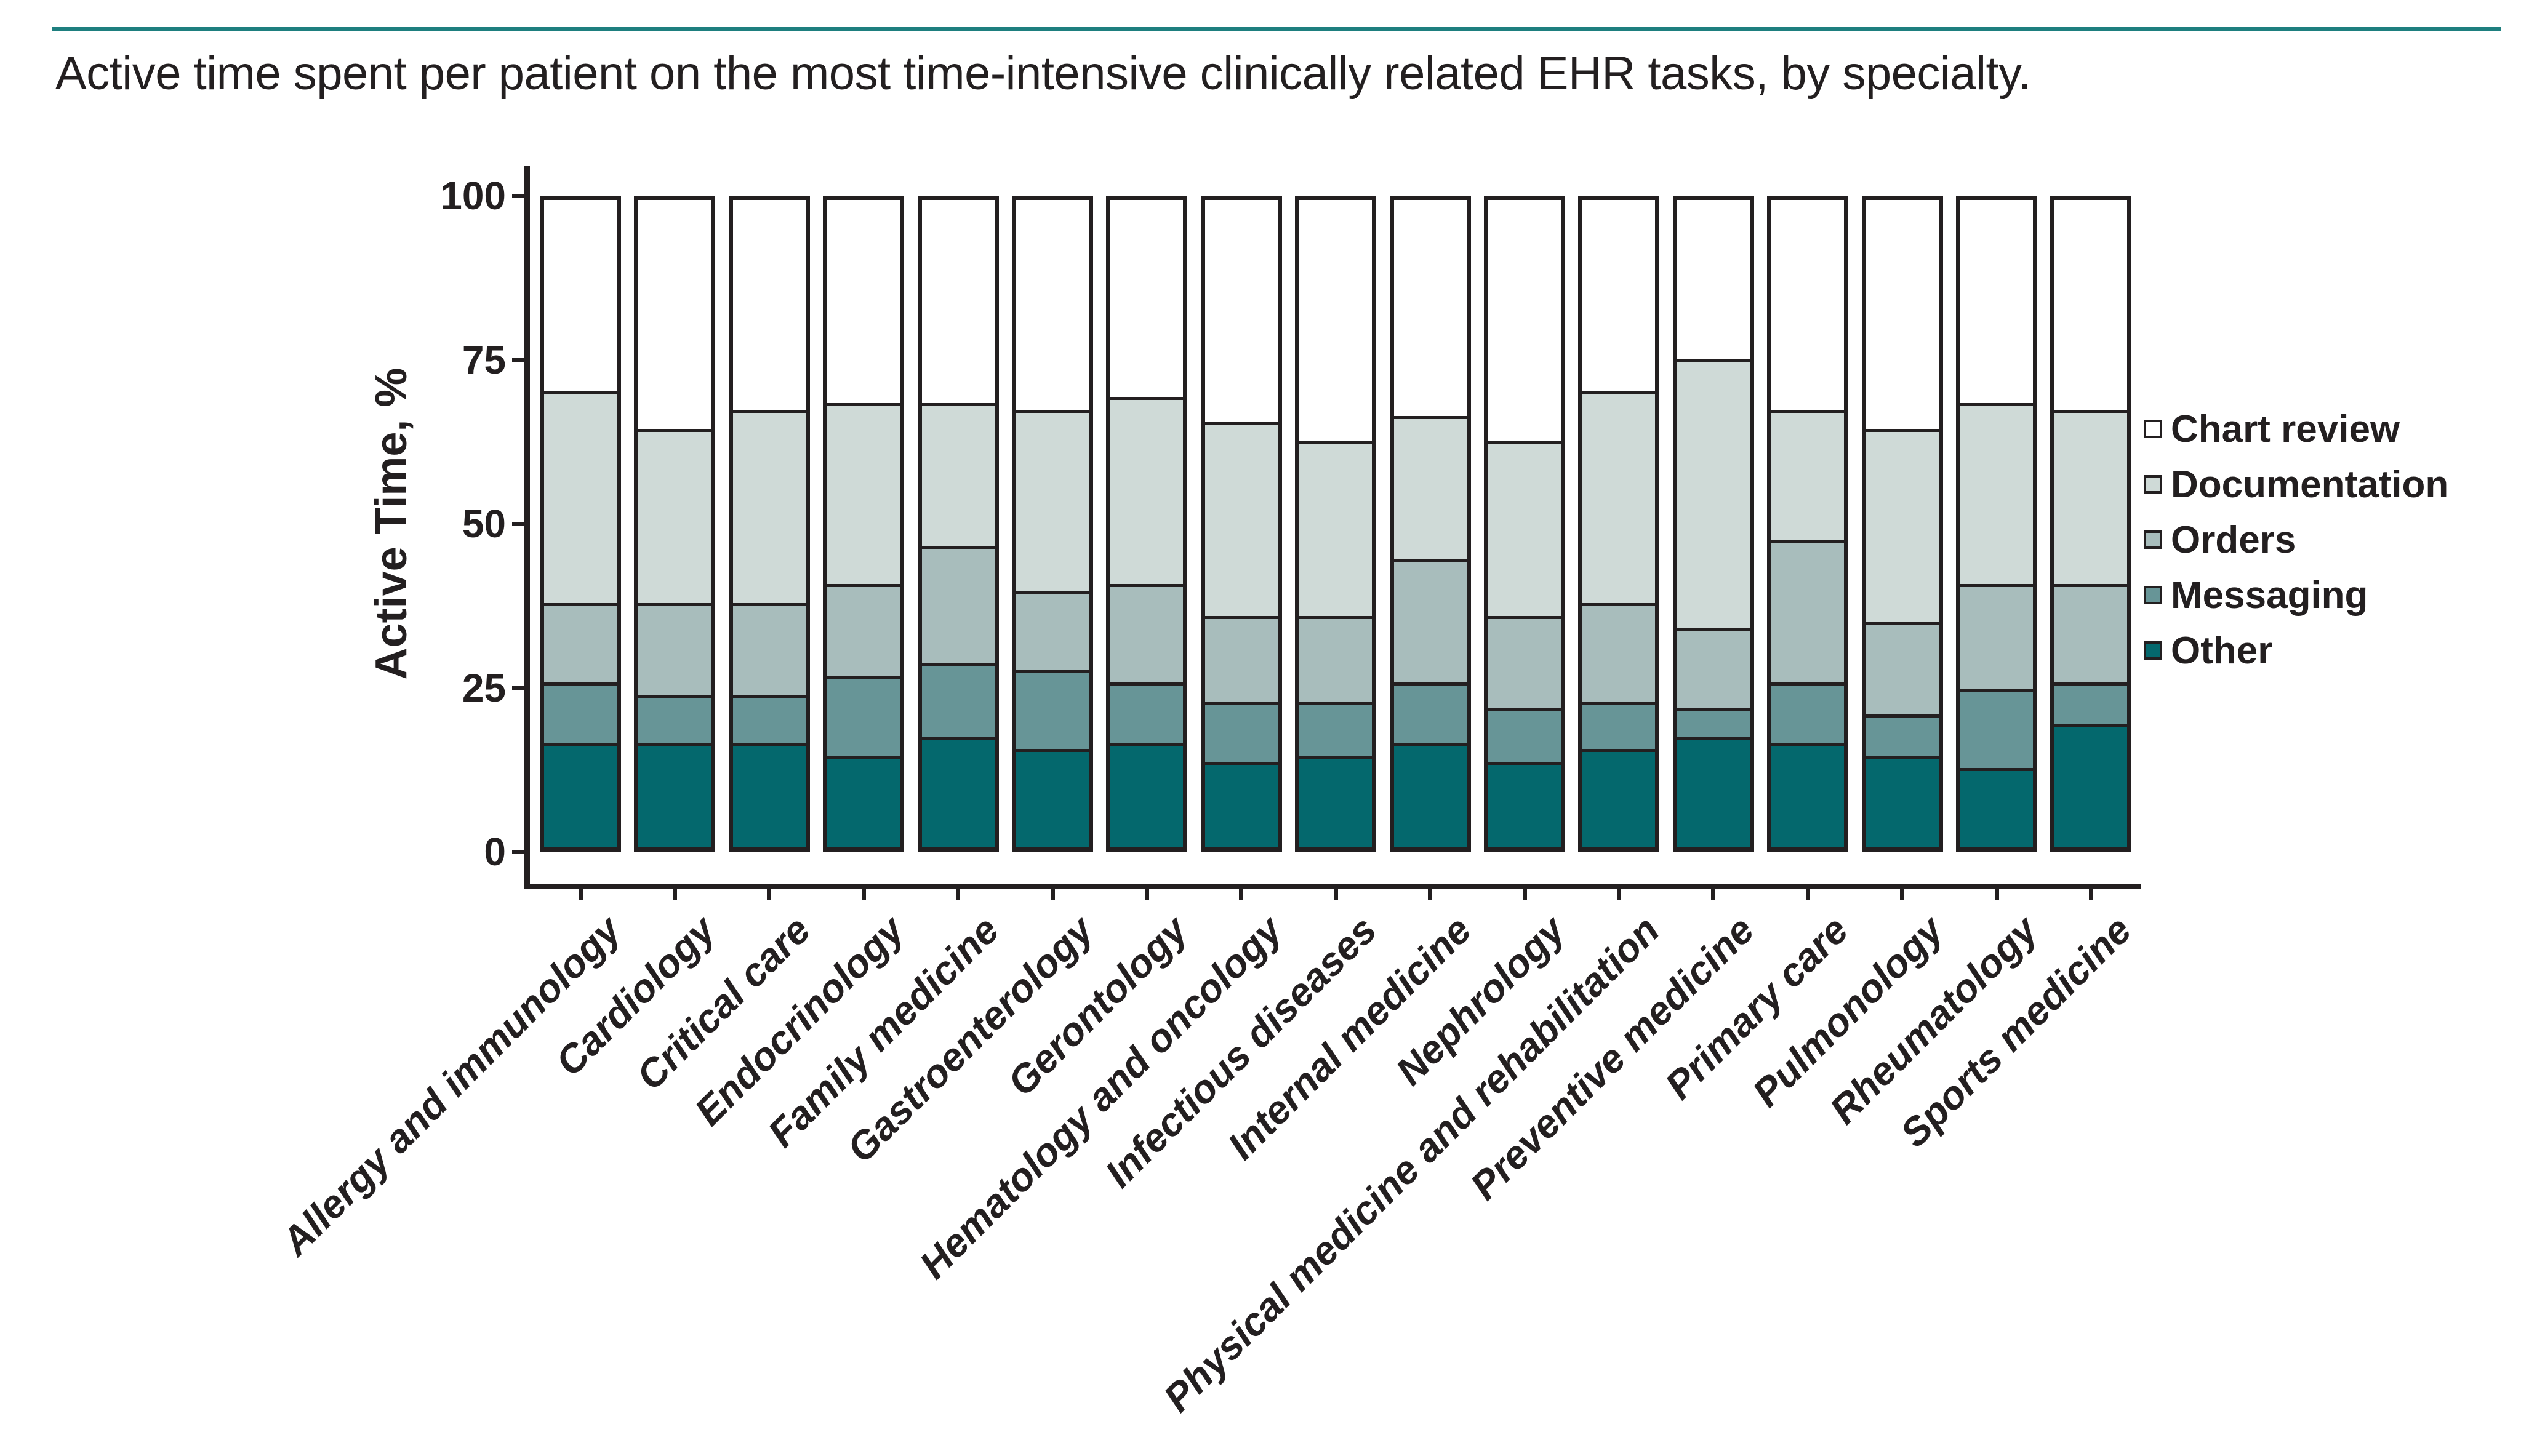 The height and width of the screenshot is (1456, 2521). Describe the element at coordinates (1332, 886) in the screenshot. I see `x-axis-spine` at that location.